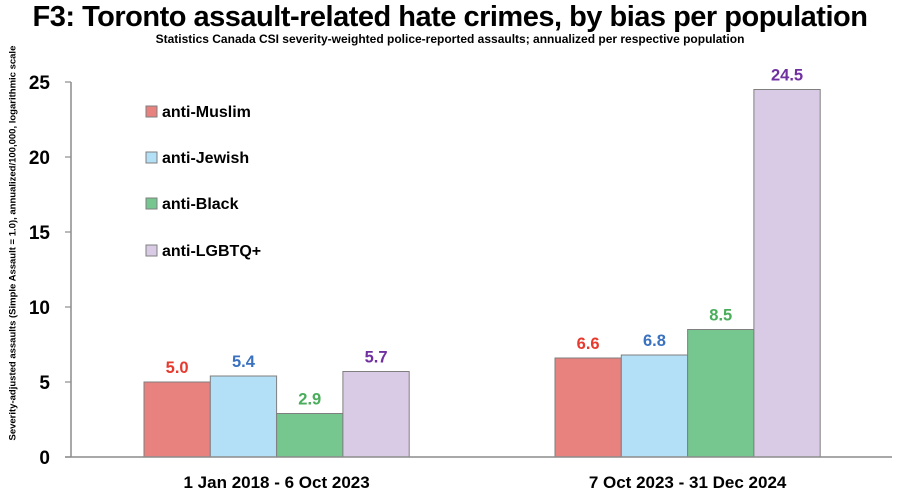 The width and height of the screenshot is (900, 493). Describe the element at coordinates (309, 400) in the screenshot. I see `data-label: 2.9` at that location.